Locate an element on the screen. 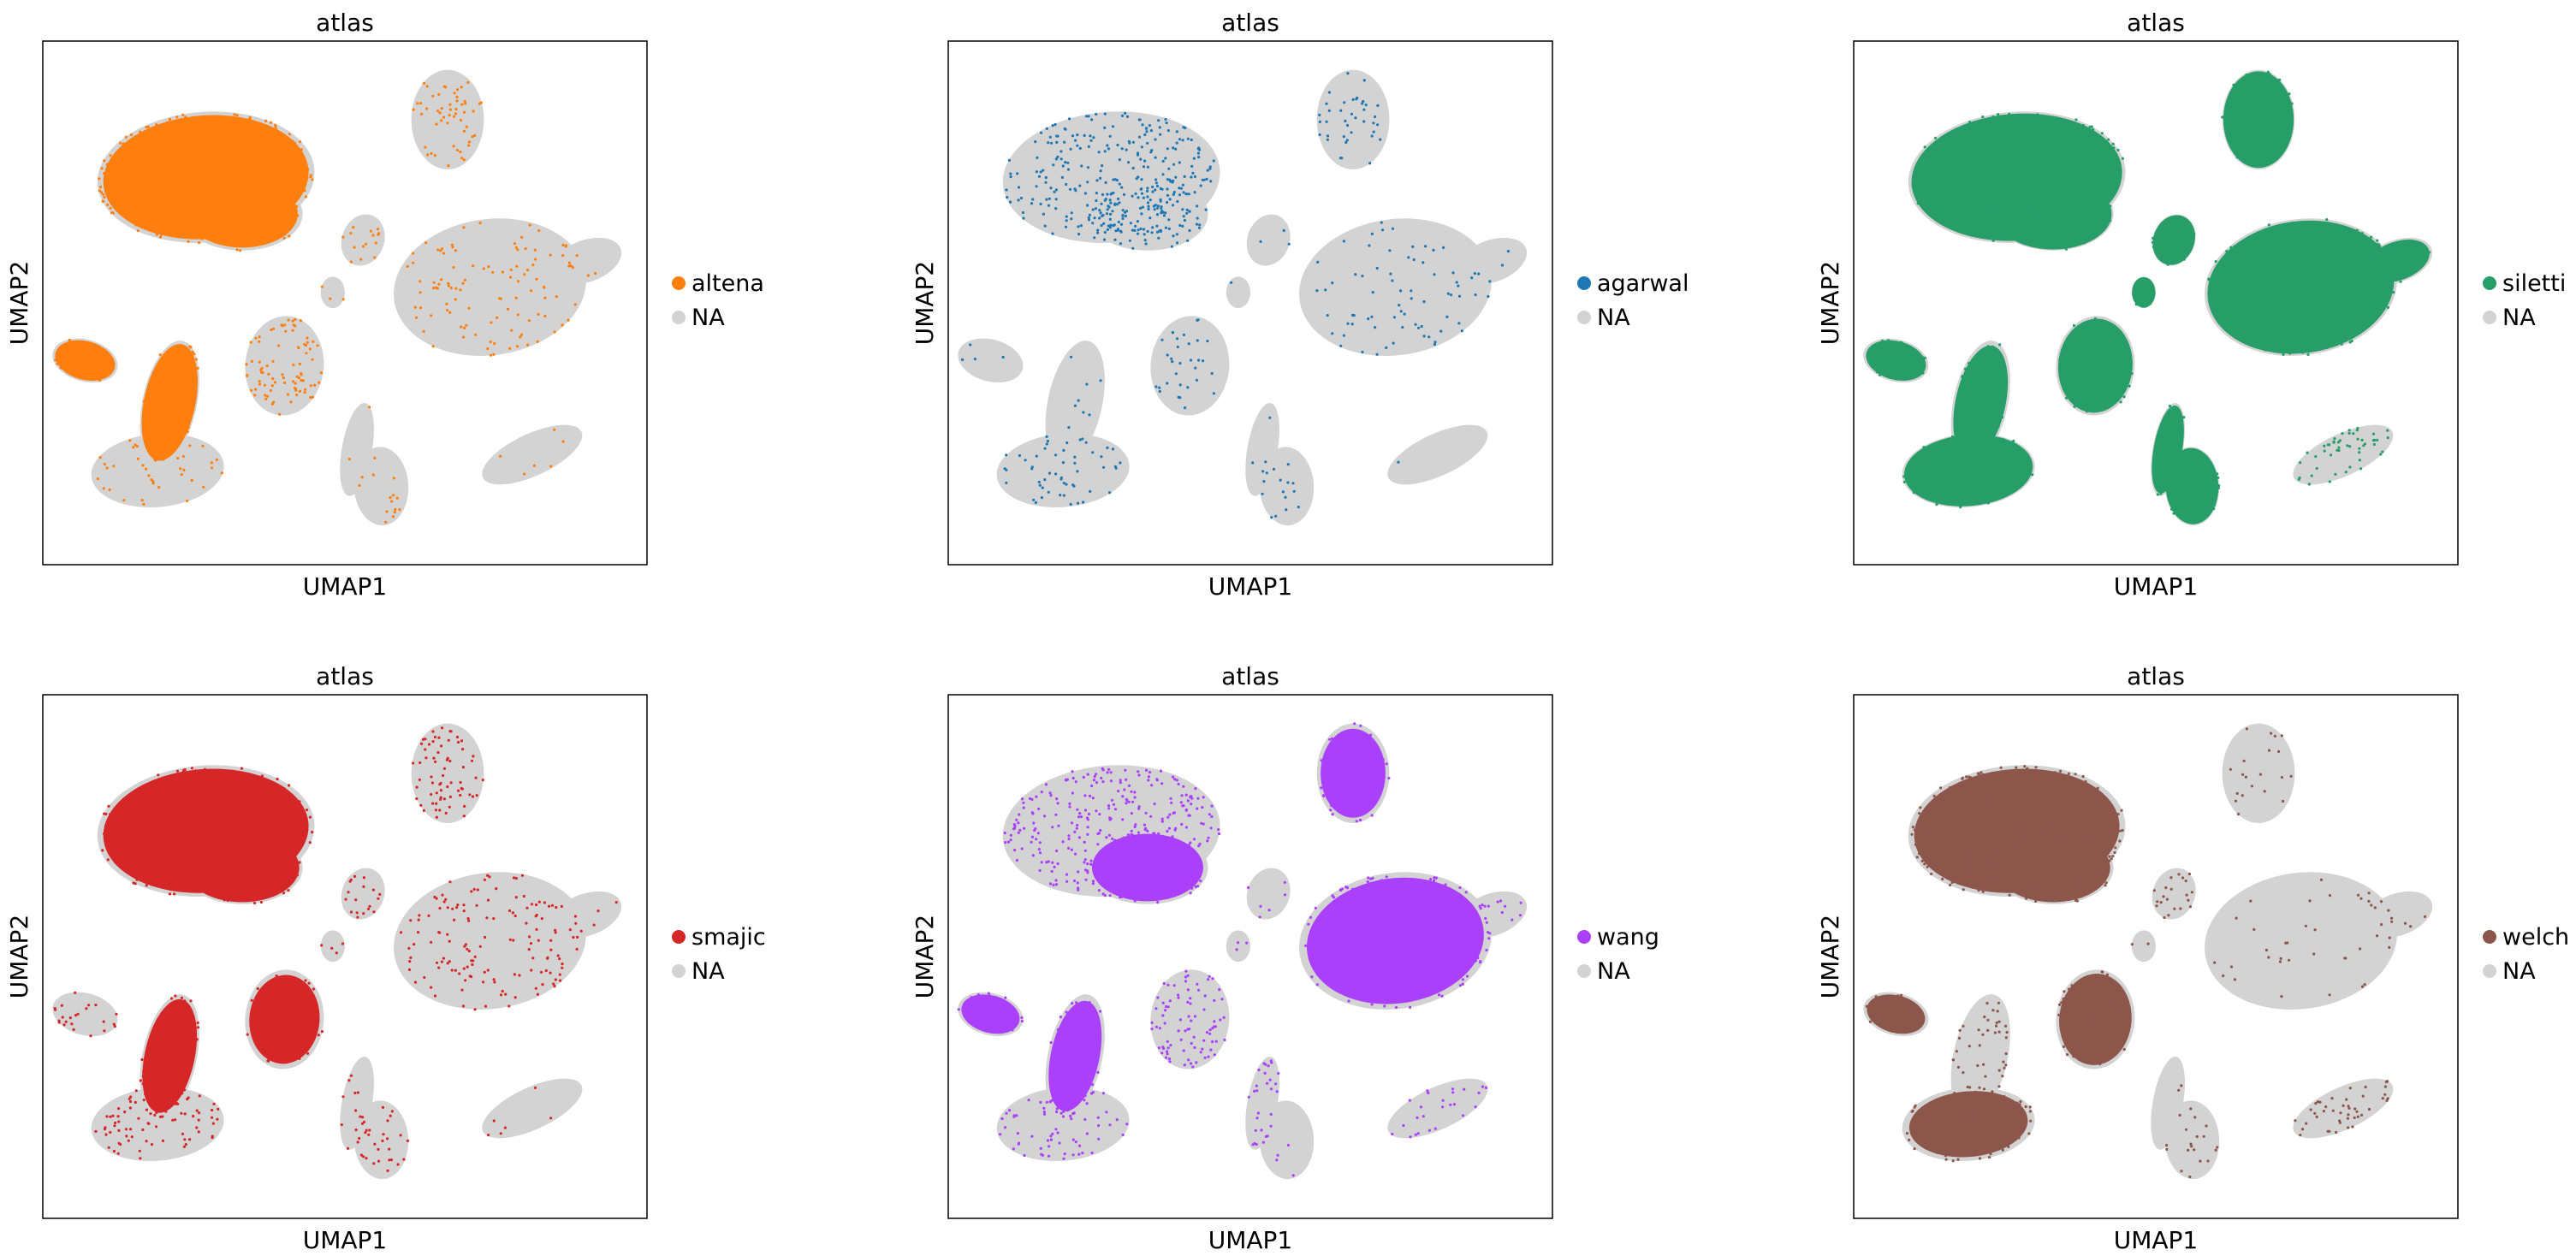  axes-frame is located at coordinates (345, 956).